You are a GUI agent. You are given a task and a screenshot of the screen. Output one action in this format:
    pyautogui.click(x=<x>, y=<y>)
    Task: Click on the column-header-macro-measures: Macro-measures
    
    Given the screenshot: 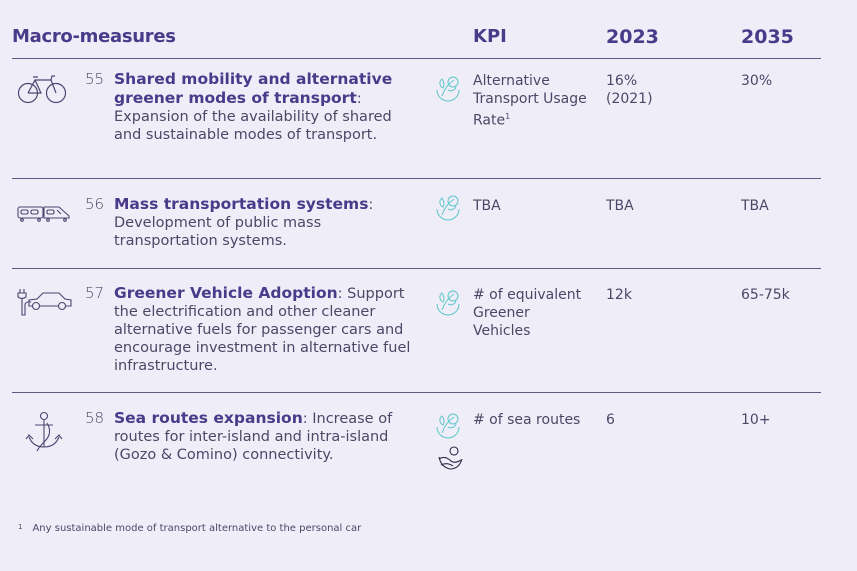 What is the action you would take?
    pyautogui.click(x=94, y=36)
    